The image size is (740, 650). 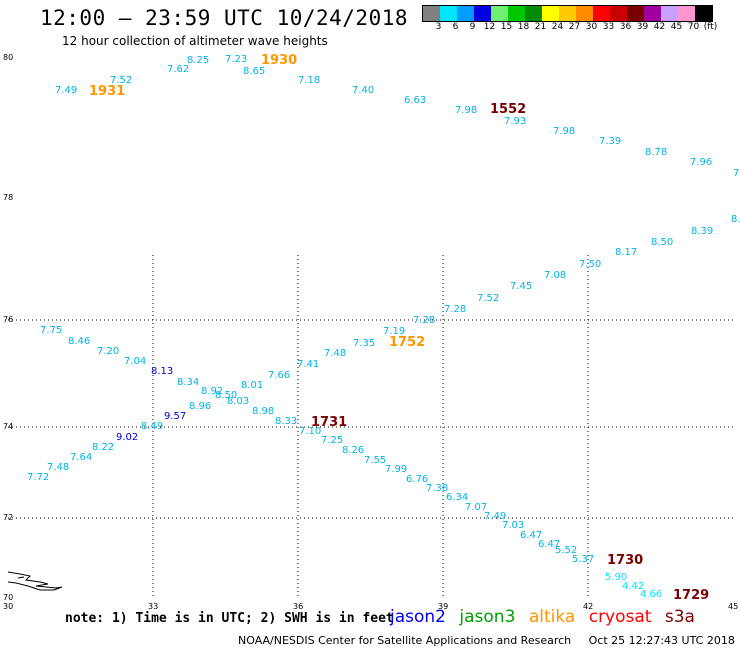 What do you see at coordinates (238, 401) in the screenshot?
I see `wave-reading: 8.03` at bounding box center [238, 401].